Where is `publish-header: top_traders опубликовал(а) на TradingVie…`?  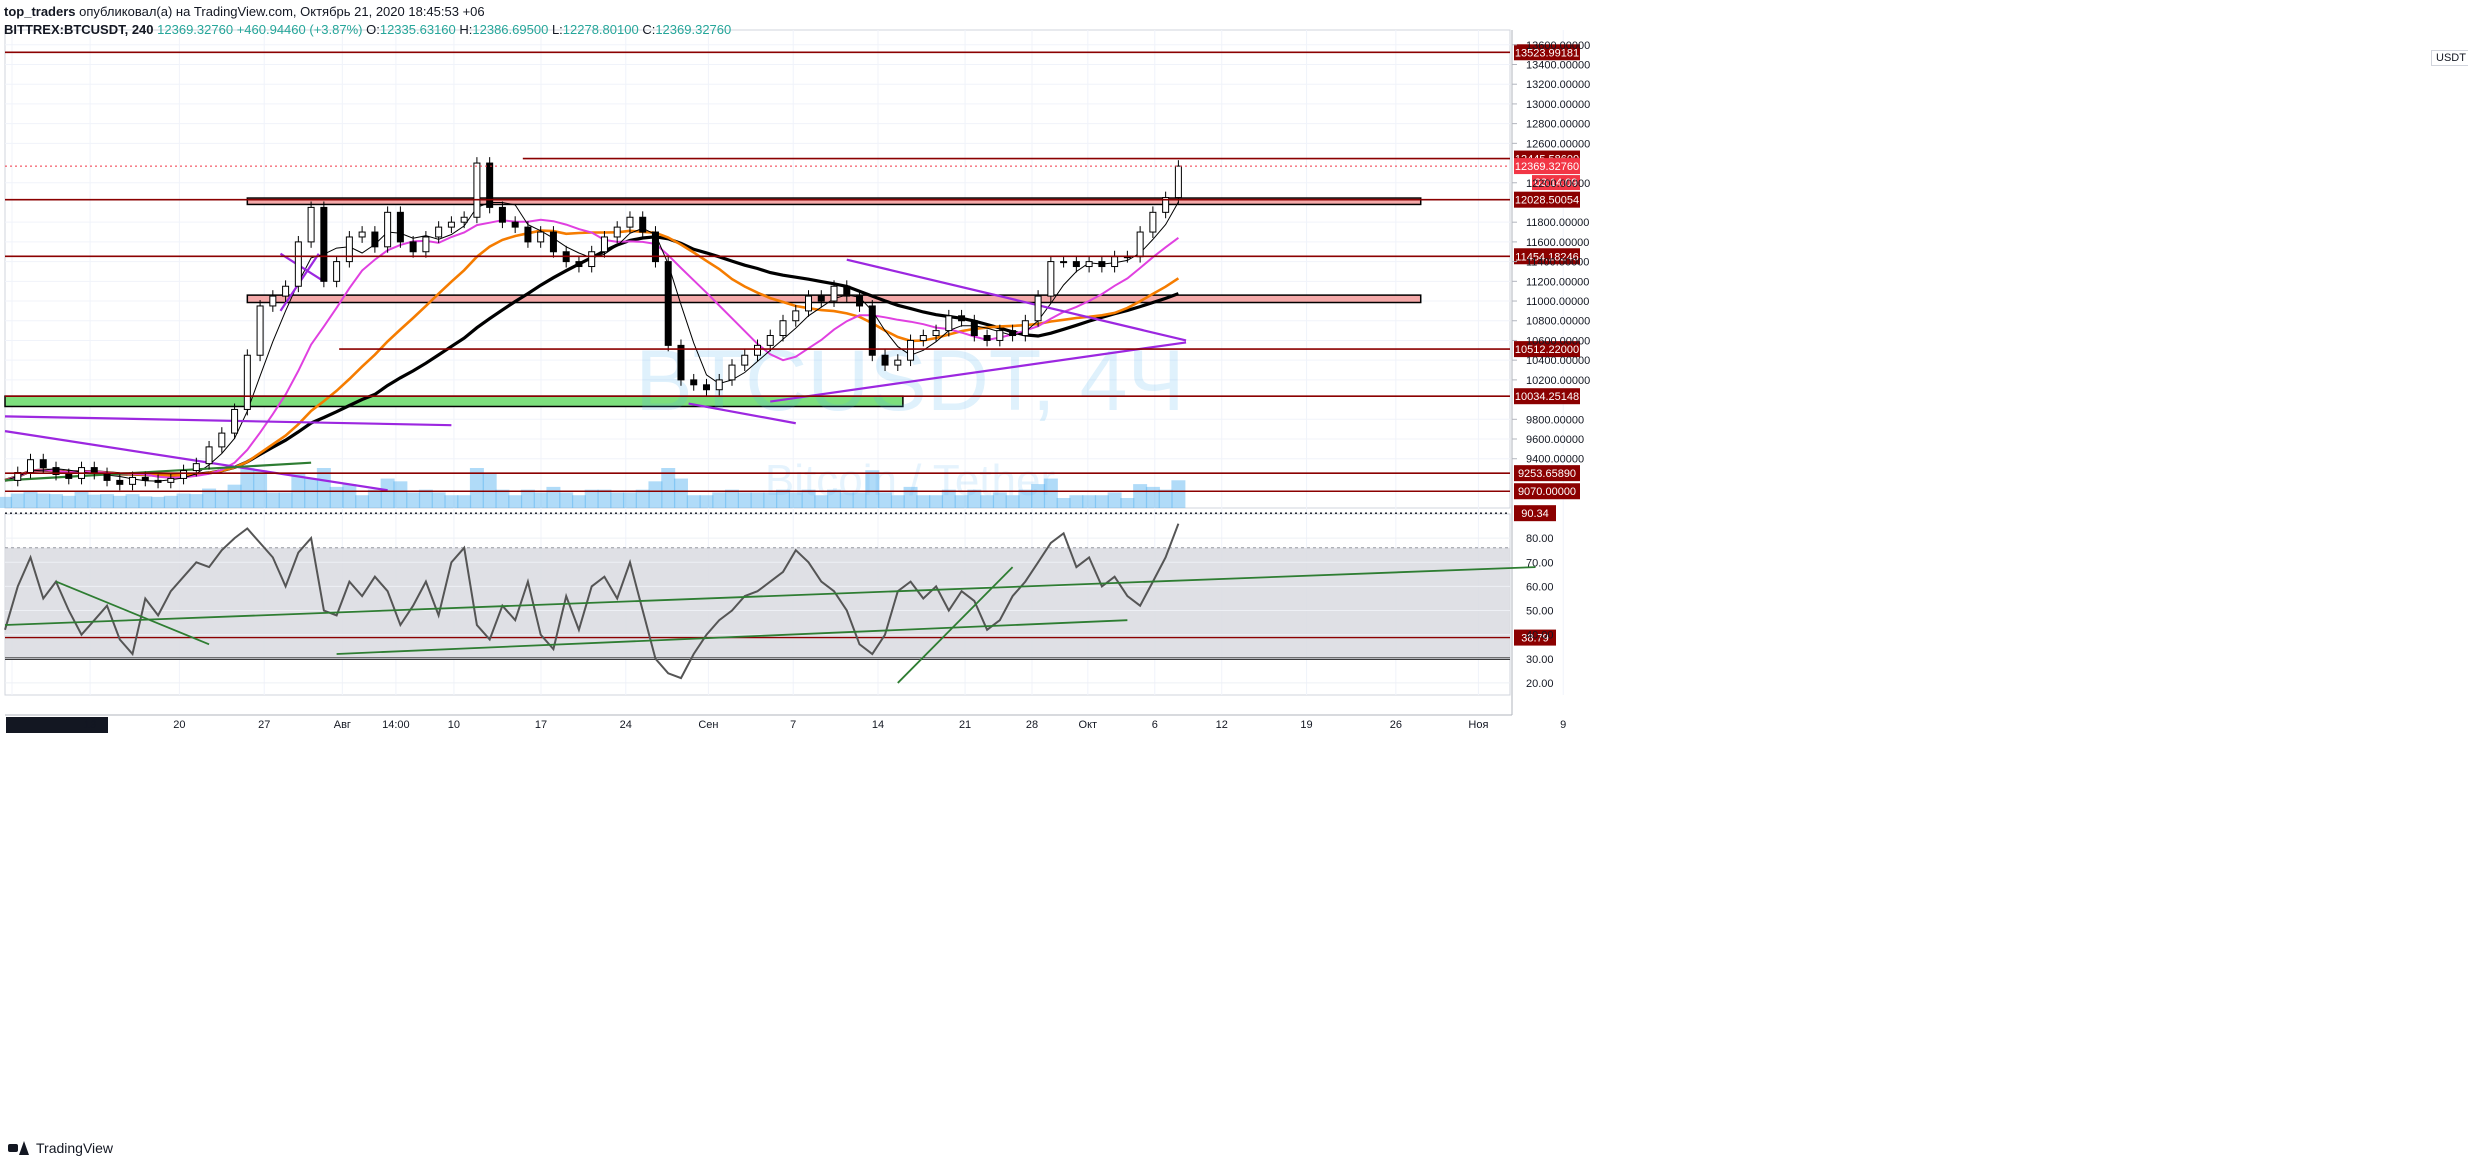 publish-header: top_traders опубликовал(а) на TradingVie… is located at coordinates (244, 11).